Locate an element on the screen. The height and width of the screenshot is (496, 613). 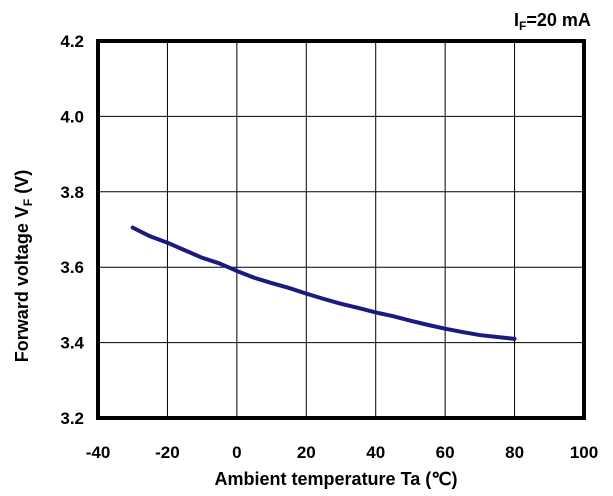
x-tick-label: 60 is located at coordinates (445, 452).